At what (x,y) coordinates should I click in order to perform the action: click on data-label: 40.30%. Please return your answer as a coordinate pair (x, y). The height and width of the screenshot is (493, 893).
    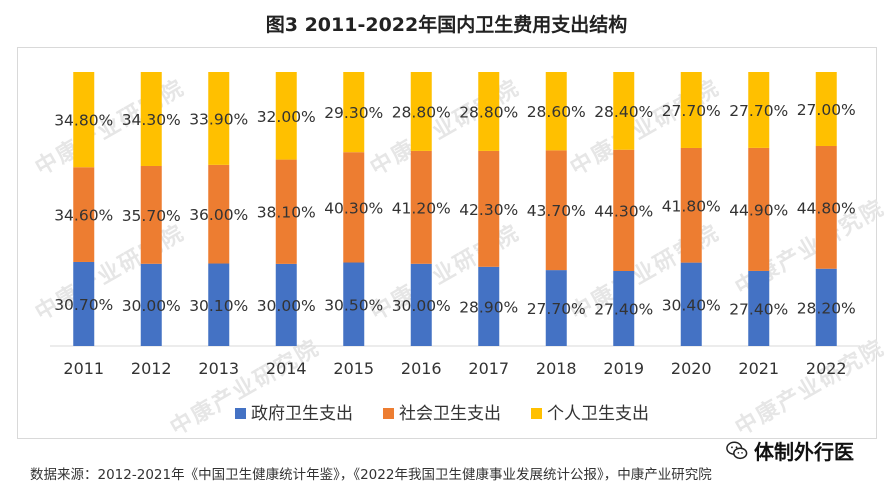
    Looking at the image, I should click on (353, 208).